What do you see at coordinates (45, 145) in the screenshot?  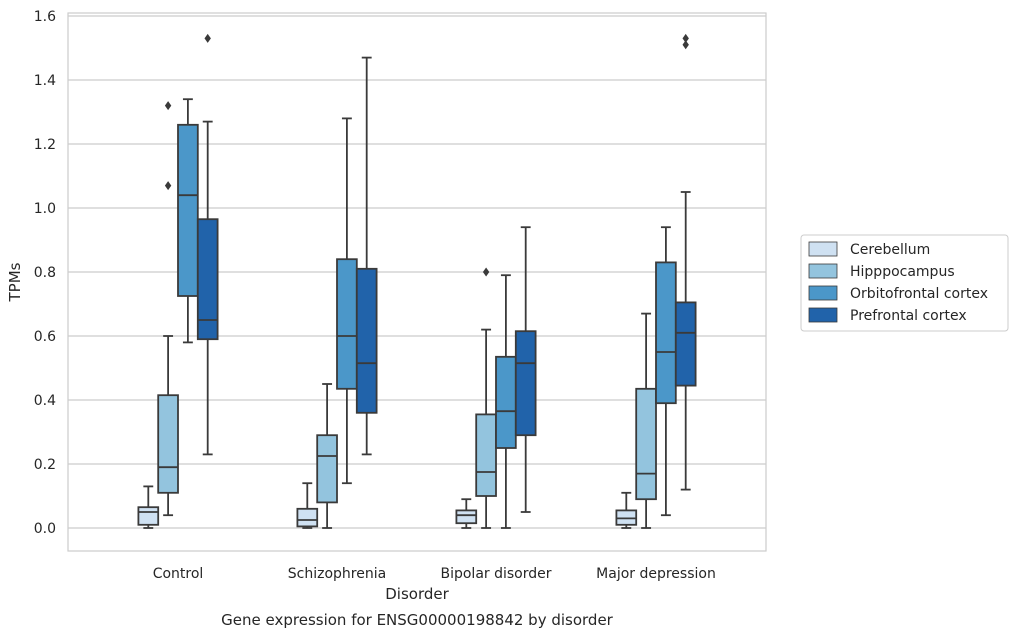 I see `y-tick-label: 1.2` at bounding box center [45, 145].